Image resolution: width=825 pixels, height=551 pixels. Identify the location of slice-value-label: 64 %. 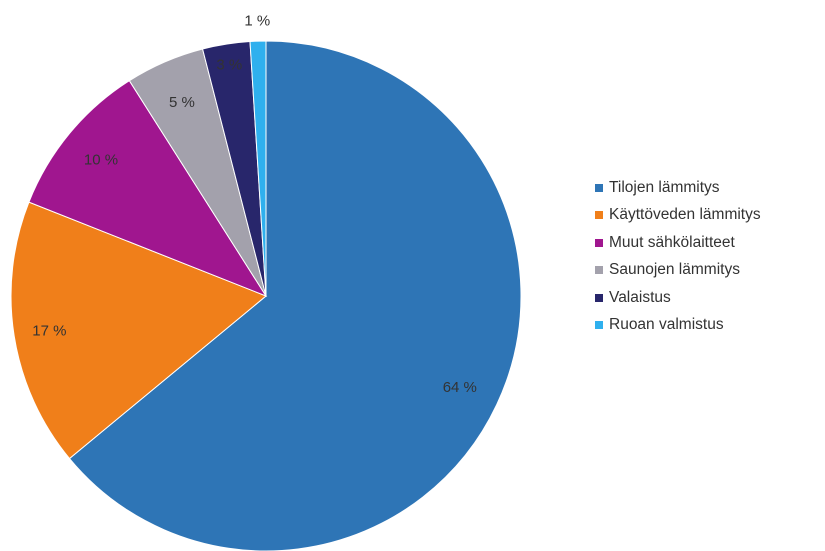
(460, 387).